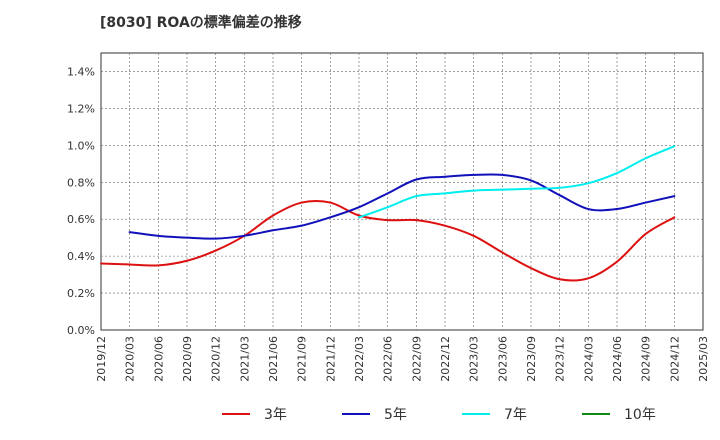  I want to click on x-tick-label: 2022/09, so click(416, 359).